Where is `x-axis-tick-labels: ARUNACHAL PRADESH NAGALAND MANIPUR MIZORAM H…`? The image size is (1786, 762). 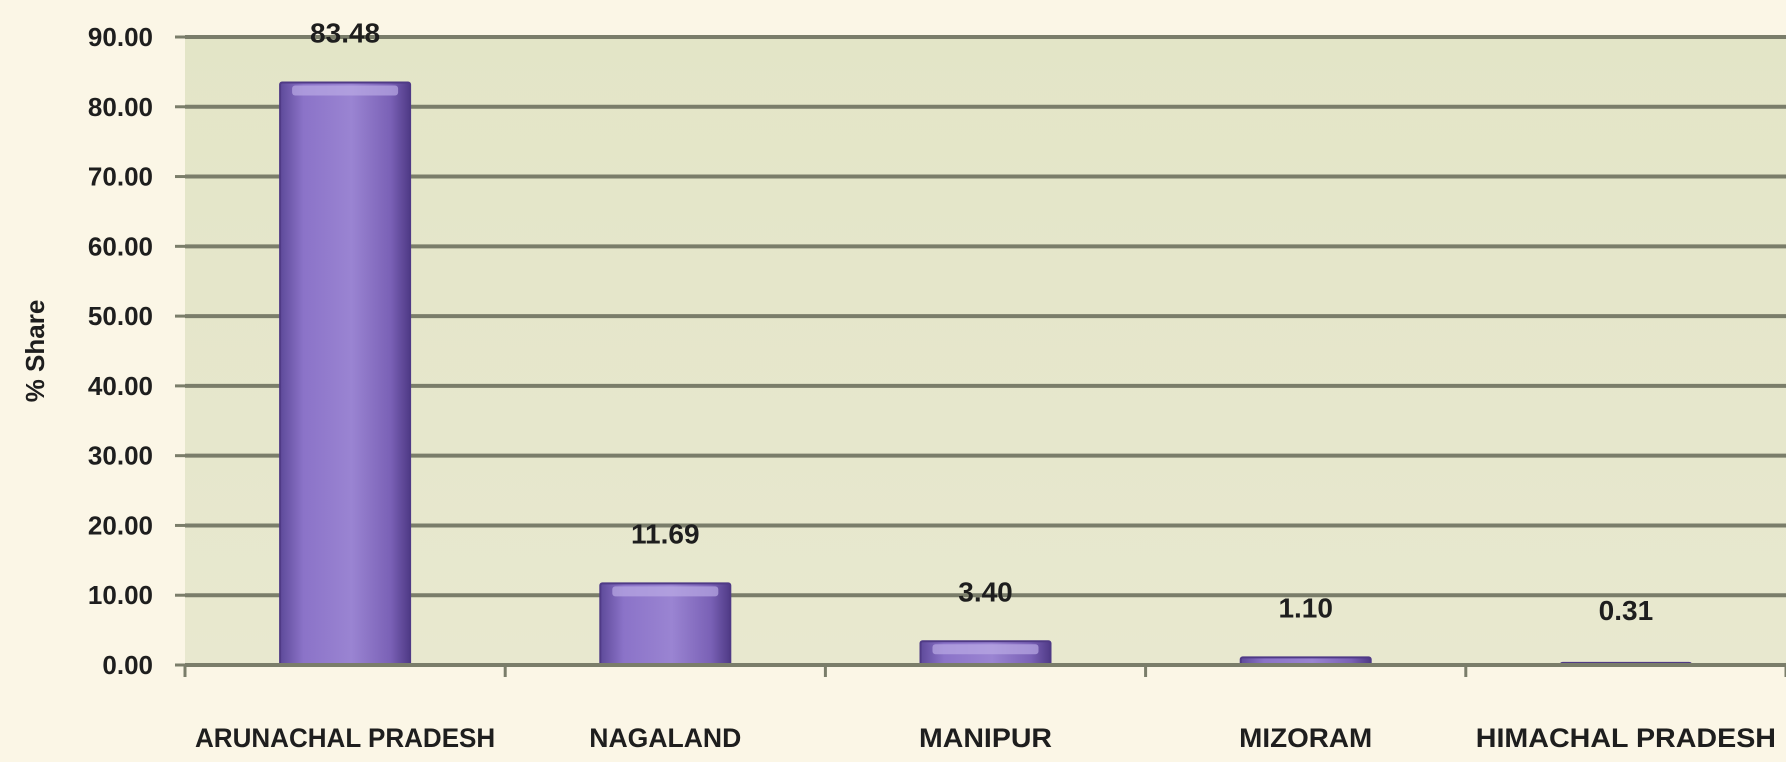
x-axis-tick-labels: ARUNACHAL PRADESH NAGALAND MANIPUR MIZORAM H… is located at coordinates (985, 738).